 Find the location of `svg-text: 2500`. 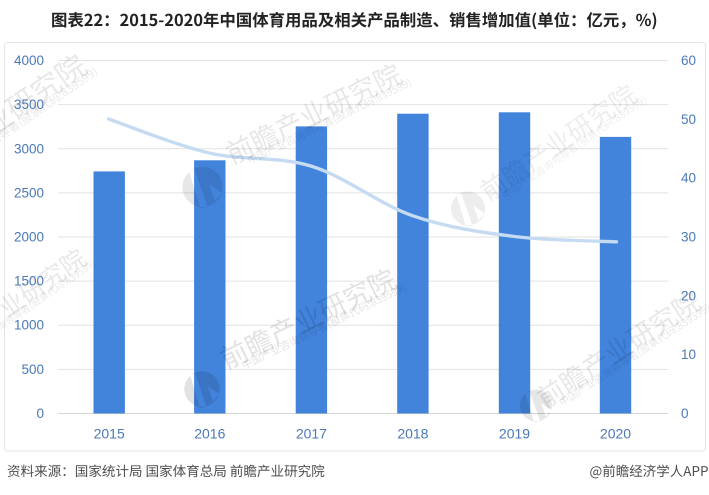

svg-text: 2500 is located at coordinates (29, 192).